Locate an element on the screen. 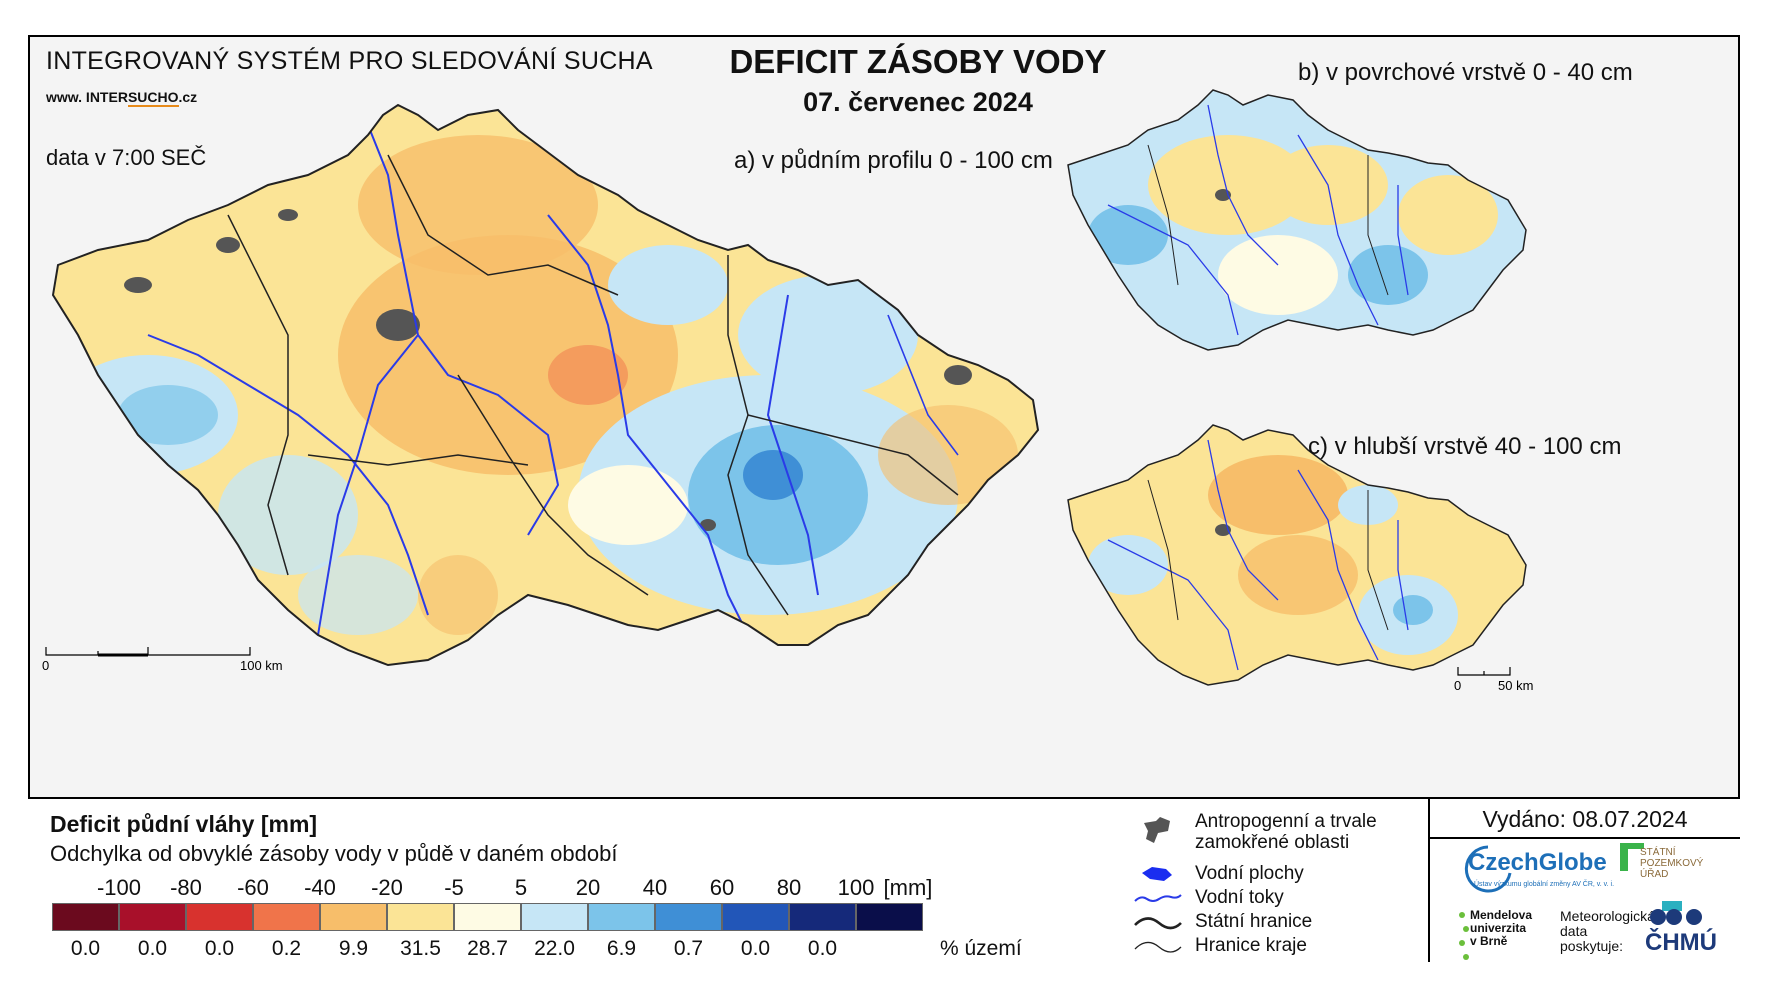  symbol-water-label: Vodní plochy is located at coordinates (1249, 873).